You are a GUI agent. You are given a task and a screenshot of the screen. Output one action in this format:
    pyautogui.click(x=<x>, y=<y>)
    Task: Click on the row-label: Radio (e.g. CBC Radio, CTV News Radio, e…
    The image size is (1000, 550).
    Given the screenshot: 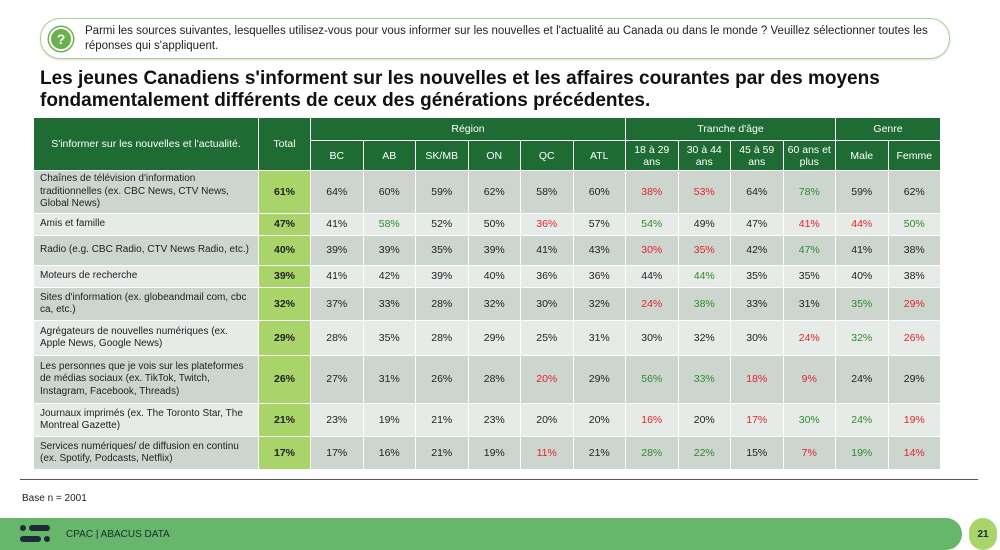 What is the action you would take?
    pyautogui.click(x=146, y=250)
    